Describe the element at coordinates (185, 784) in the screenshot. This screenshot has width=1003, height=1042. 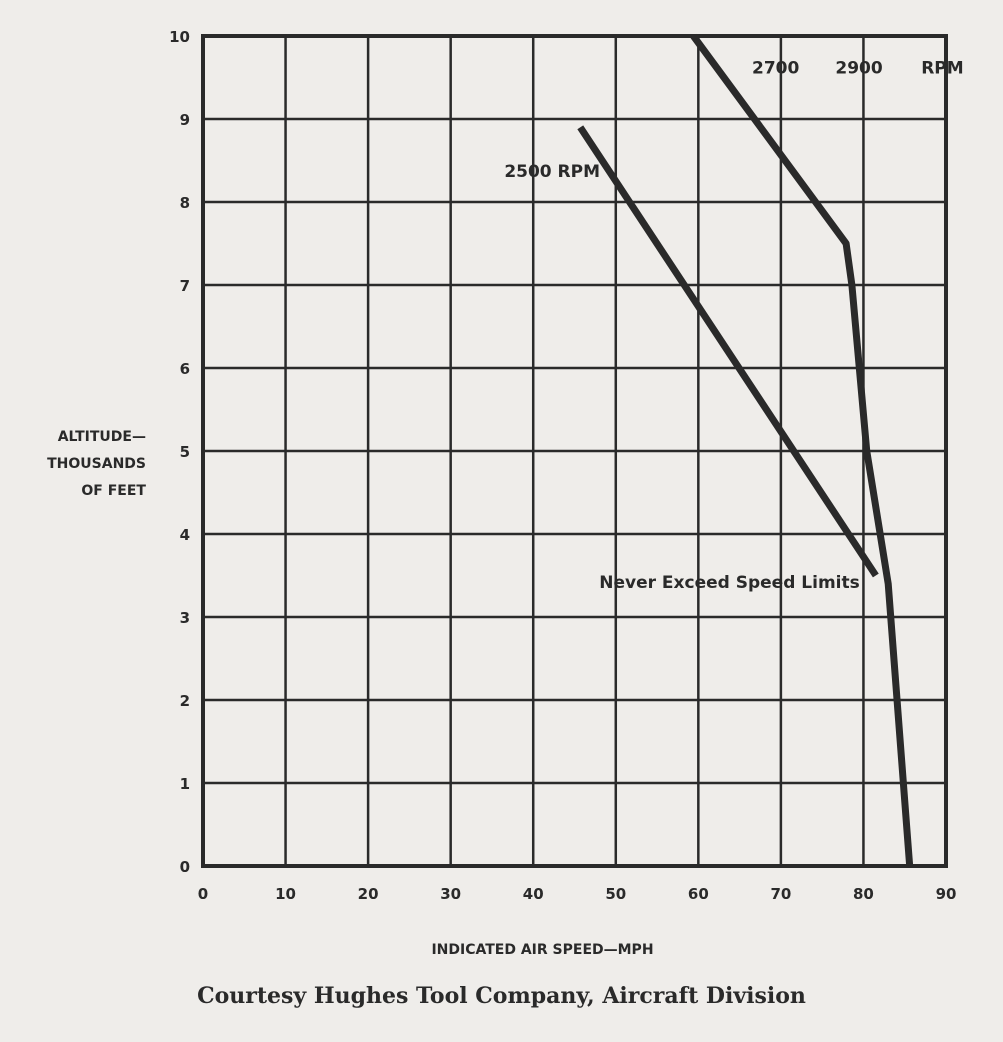
I see `y-tick-label: 1` at that location.